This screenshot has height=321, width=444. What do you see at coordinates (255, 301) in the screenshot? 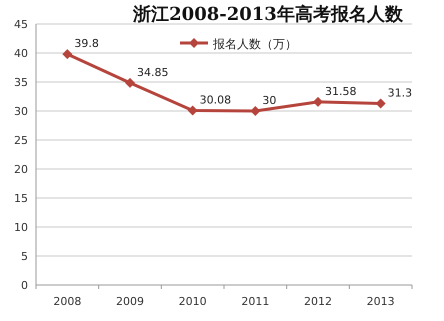
I see `x-tick-label: 2011` at bounding box center [255, 301].